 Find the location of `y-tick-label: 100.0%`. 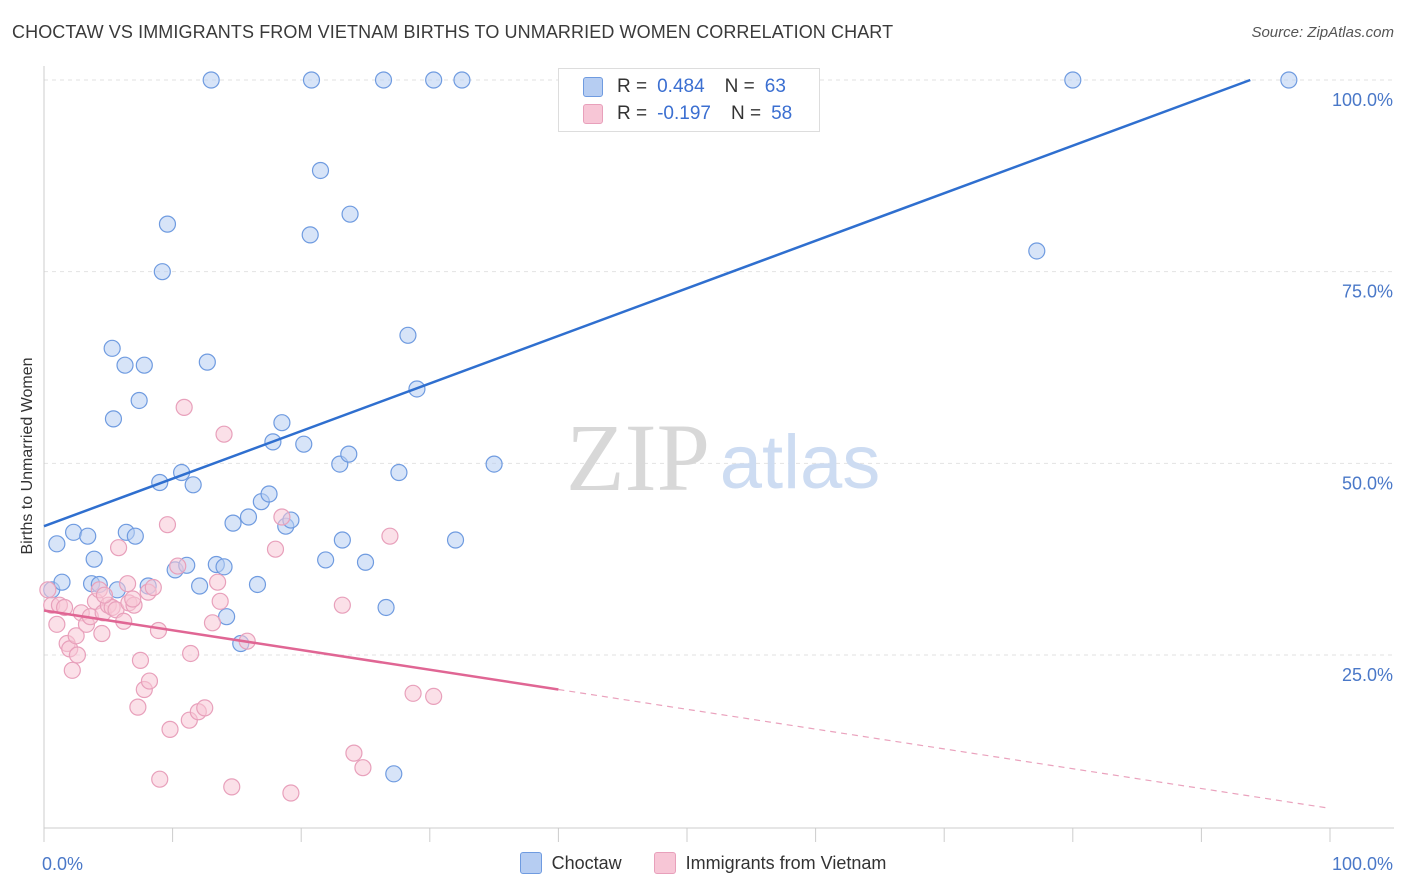

y-tick-label: 100.0% is located at coordinates (1362, 100).